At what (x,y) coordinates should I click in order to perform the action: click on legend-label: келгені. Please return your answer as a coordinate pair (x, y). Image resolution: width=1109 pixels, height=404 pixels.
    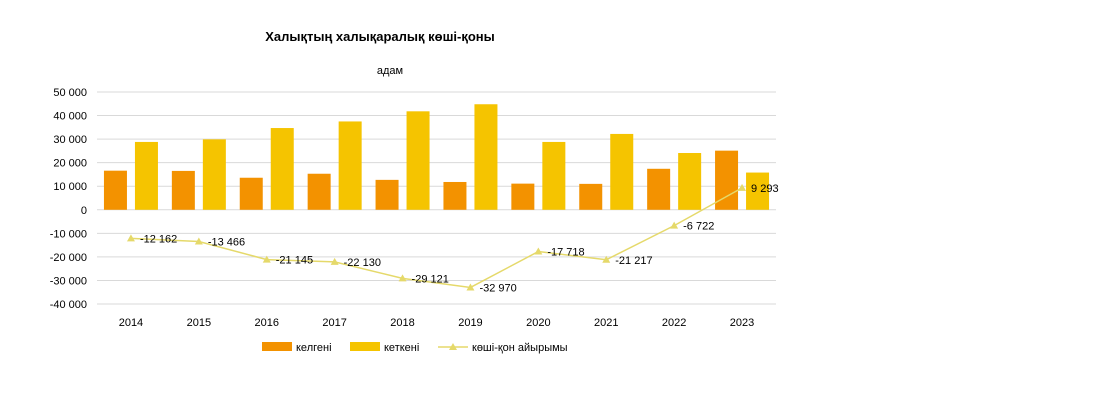
    Looking at the image, I should click on (314, 348).